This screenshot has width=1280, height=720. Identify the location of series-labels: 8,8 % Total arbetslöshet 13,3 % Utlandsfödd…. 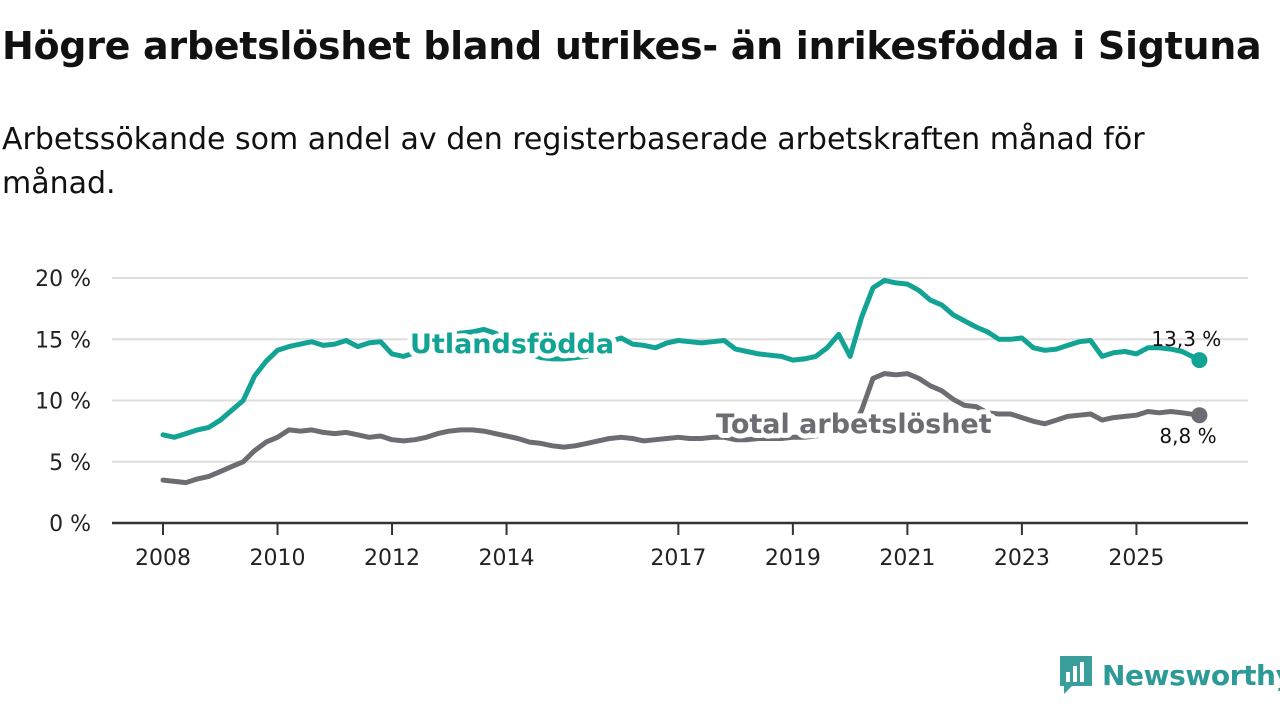
(813, 386).